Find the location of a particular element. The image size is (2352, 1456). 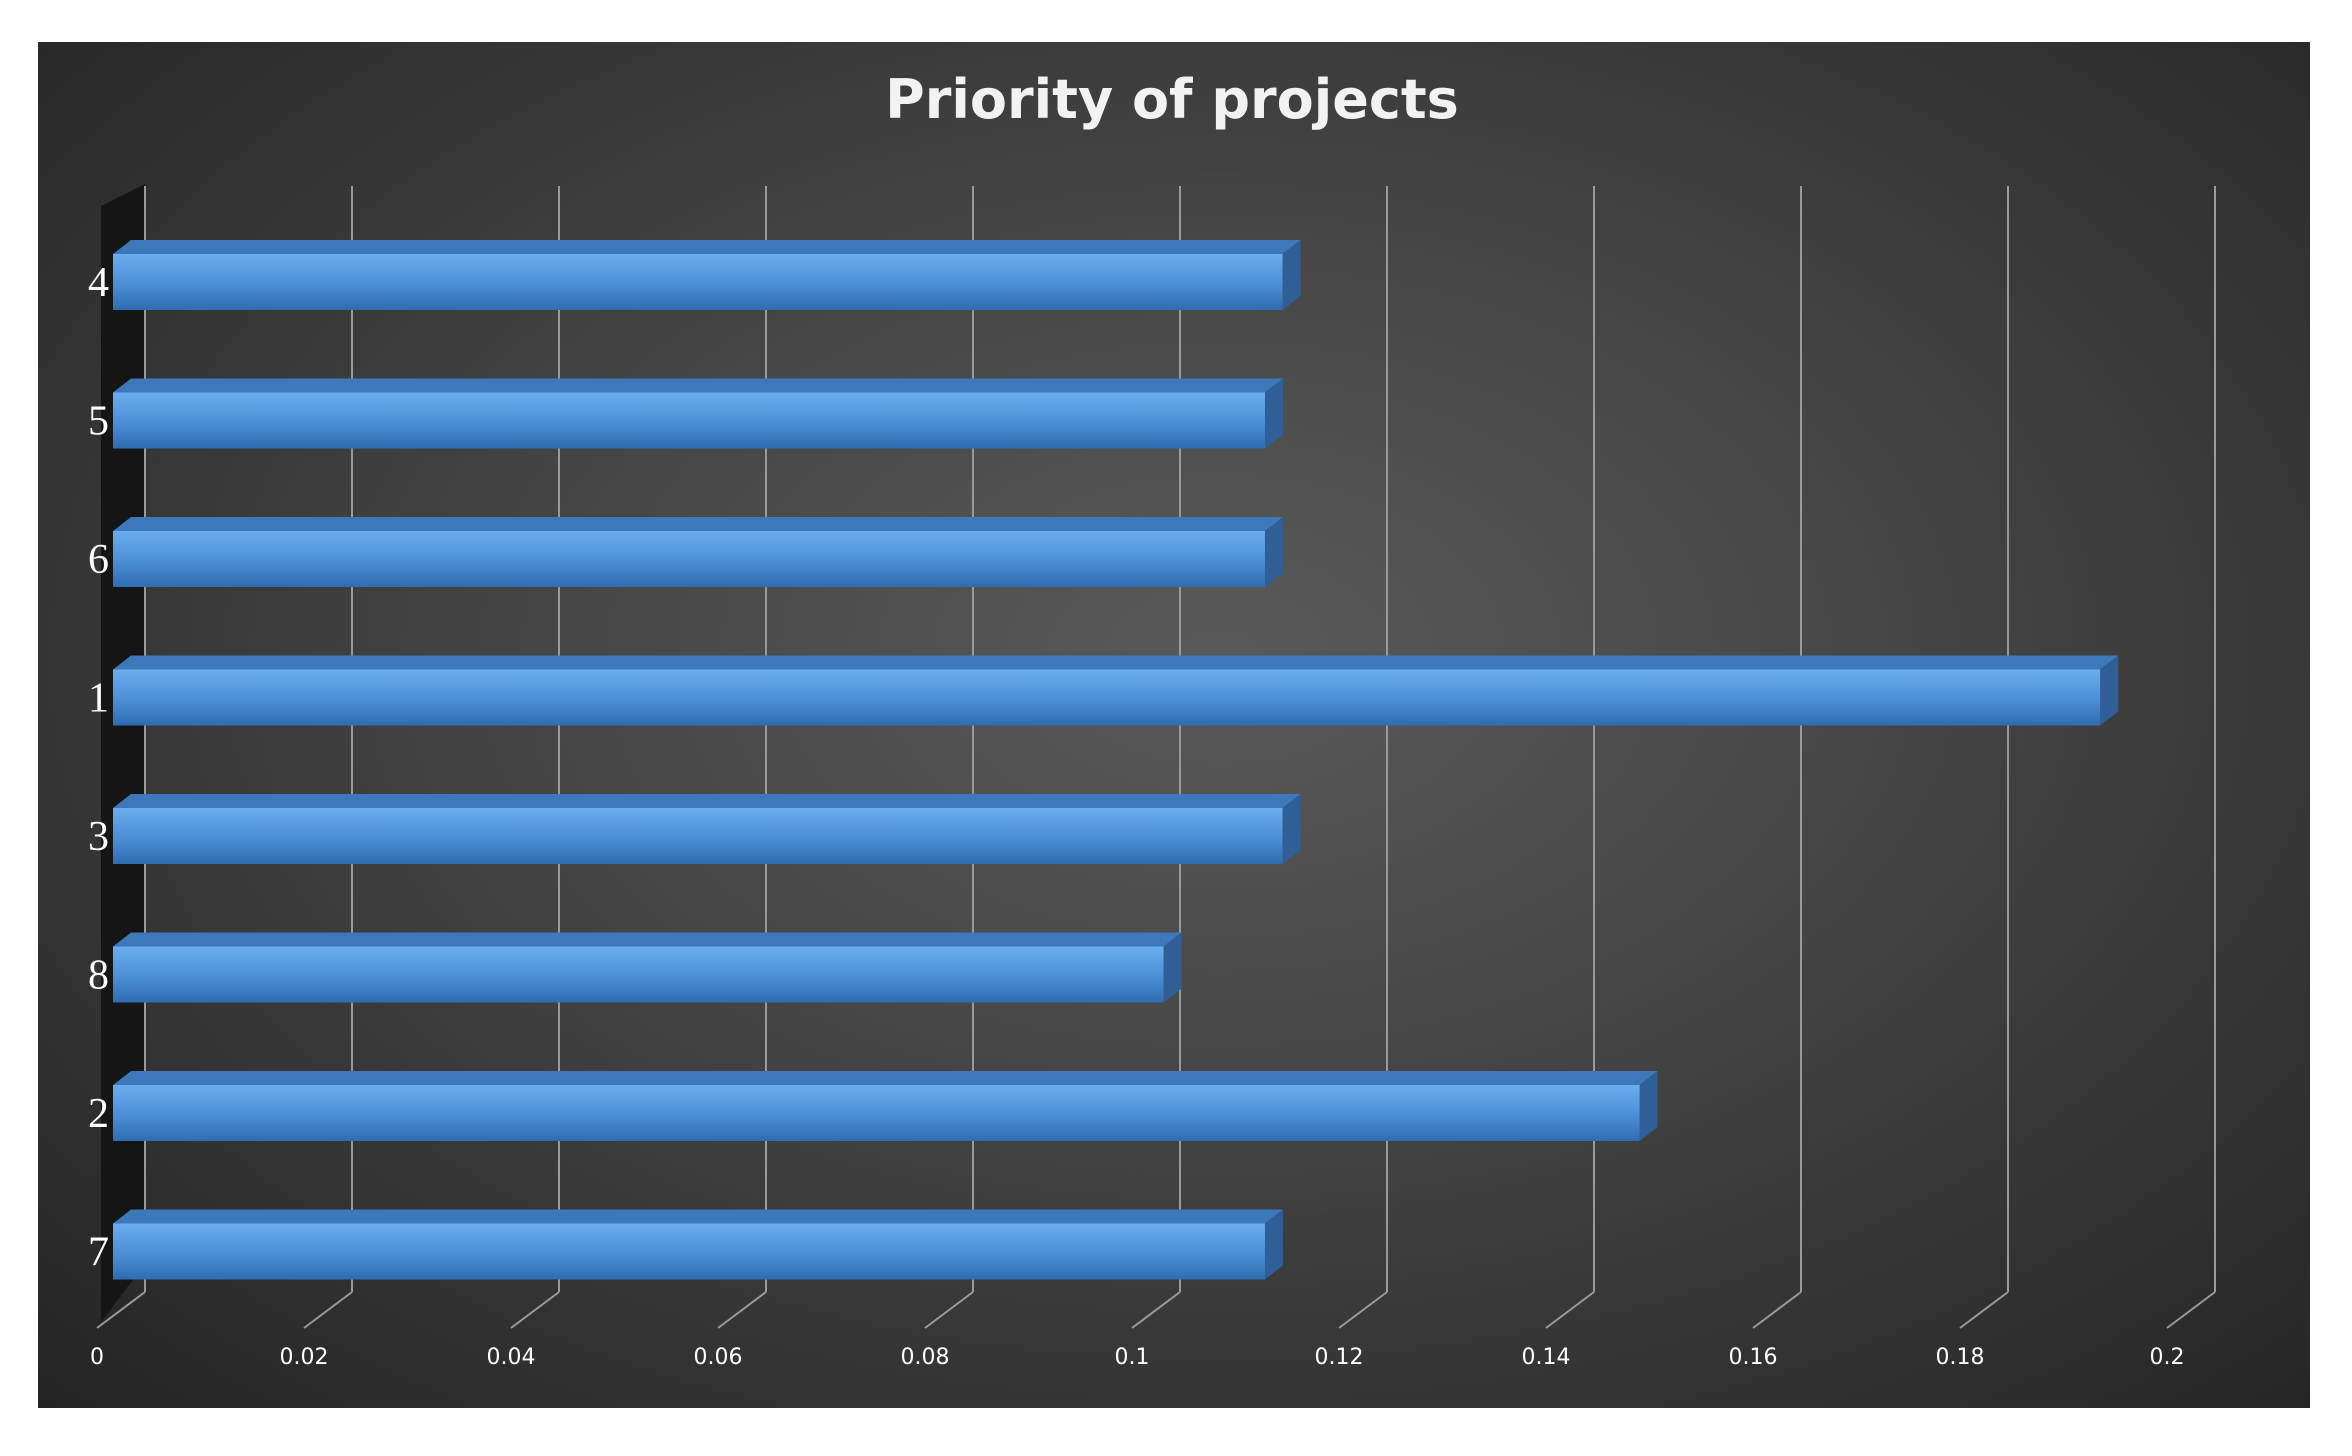

x-tick-label: 0.12 is located at coordinates (1339, 1357).